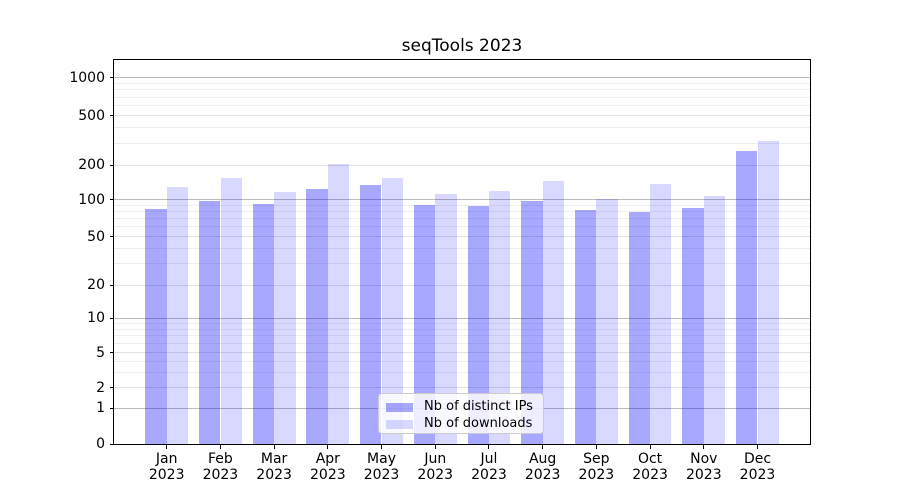  I want to click on bar-distinct-ips-apr, so click(317, 316).